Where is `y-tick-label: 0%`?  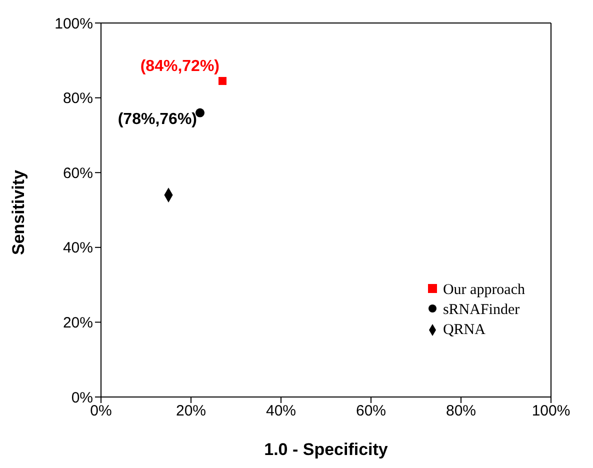 y-tick-label: 0% is located at coordinates (82, 397).